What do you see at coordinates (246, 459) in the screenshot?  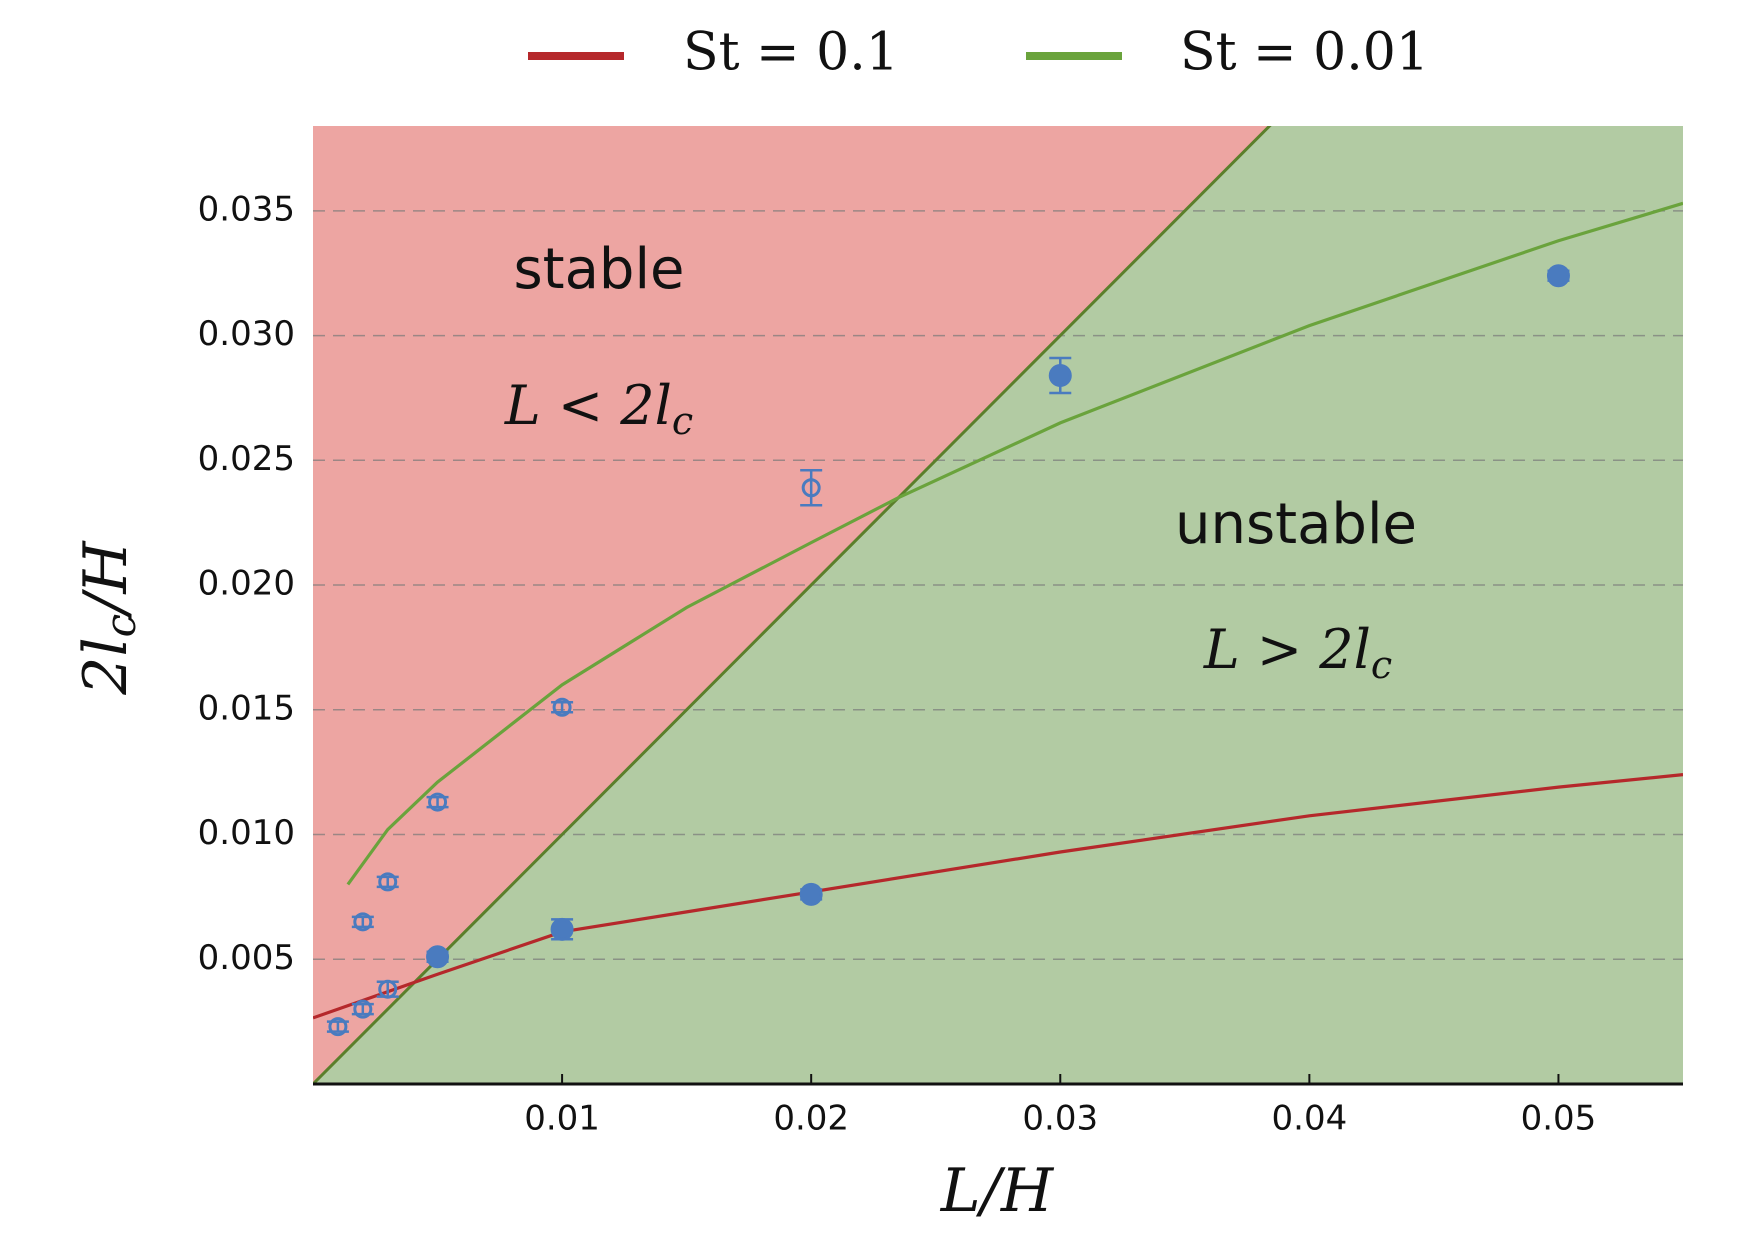 I see `y-tick-label: 0.025` at bounding box center [246, 459].